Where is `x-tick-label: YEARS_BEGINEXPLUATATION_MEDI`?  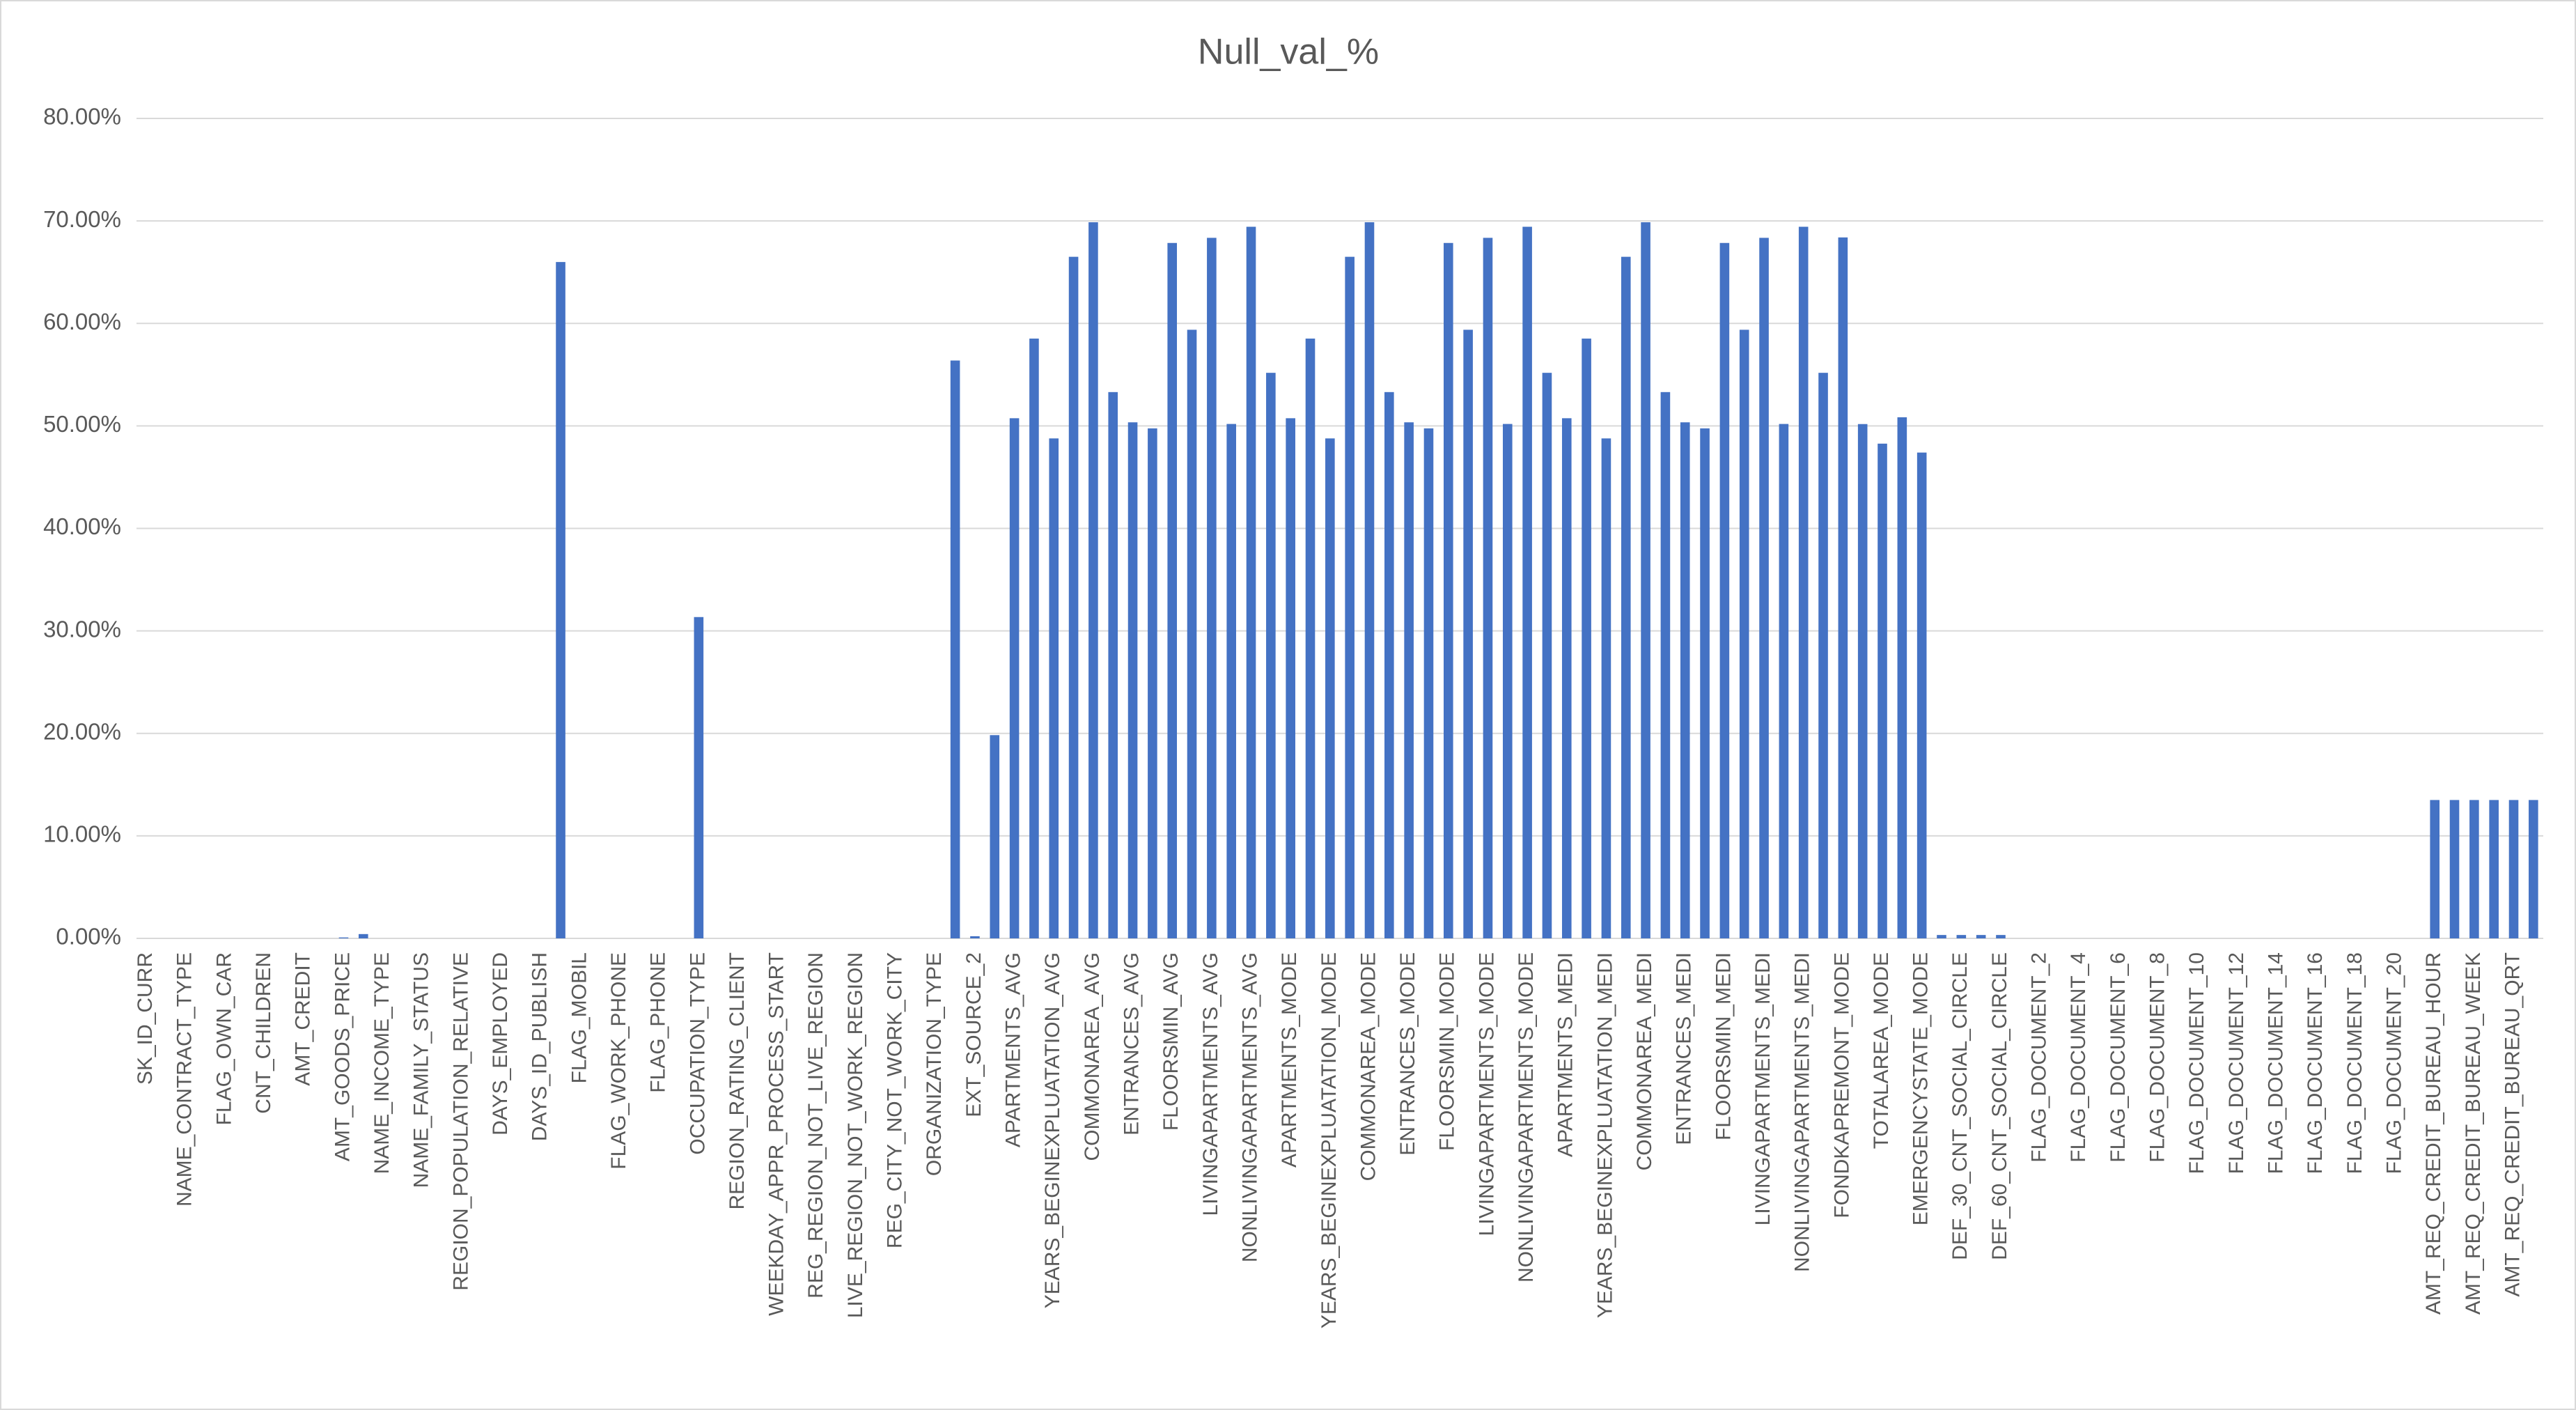 x-tick-label: YEARS_BEGINEXPLUATATION_MEDI is located at coordinates (1604, 1135).